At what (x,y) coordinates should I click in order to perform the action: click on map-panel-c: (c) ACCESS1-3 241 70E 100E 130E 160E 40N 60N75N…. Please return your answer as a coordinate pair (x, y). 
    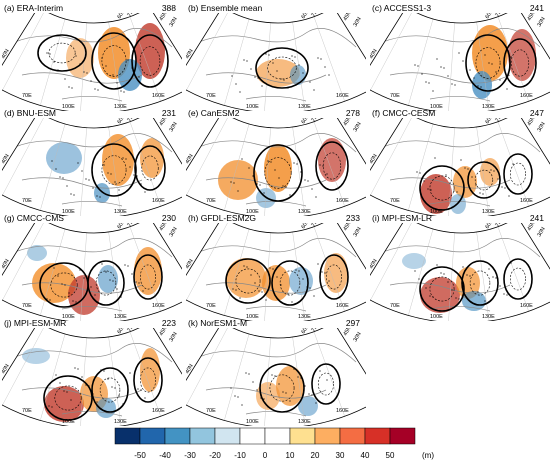
    Looking at the image, I should click on (460, 57).